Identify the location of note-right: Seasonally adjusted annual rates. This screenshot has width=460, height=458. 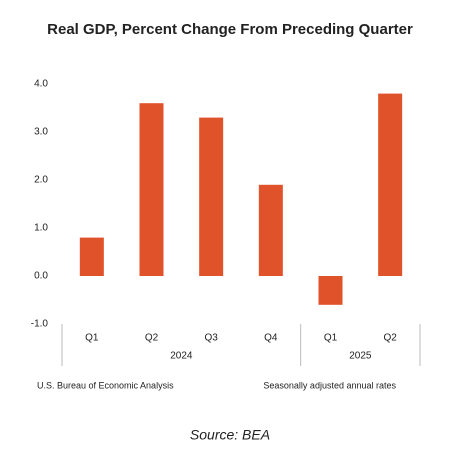
(329, 385).